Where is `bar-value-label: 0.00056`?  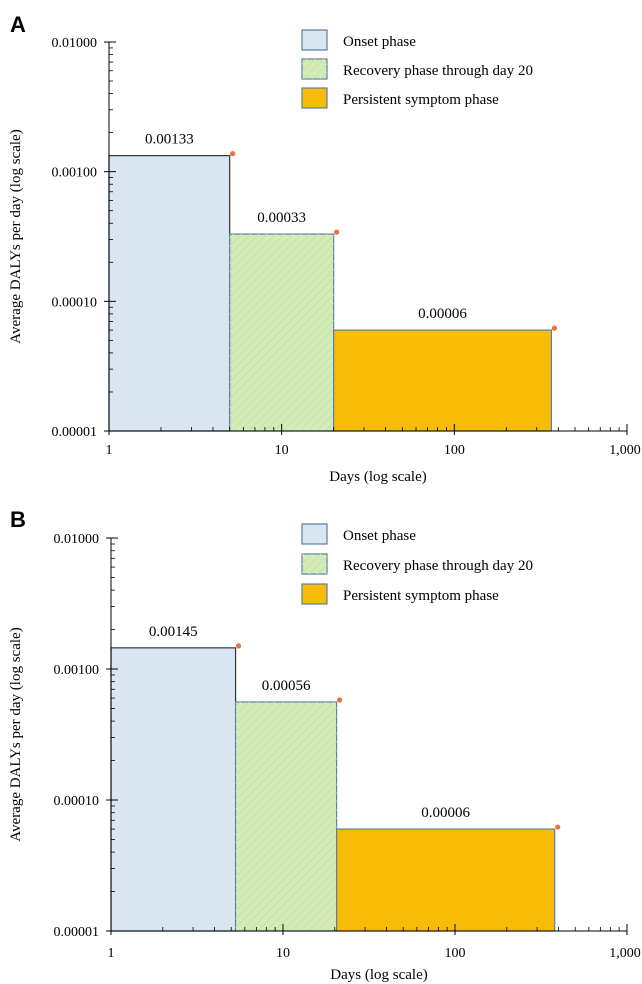
bar-value-label: 0.00056 is located at coordinates (286, 686).